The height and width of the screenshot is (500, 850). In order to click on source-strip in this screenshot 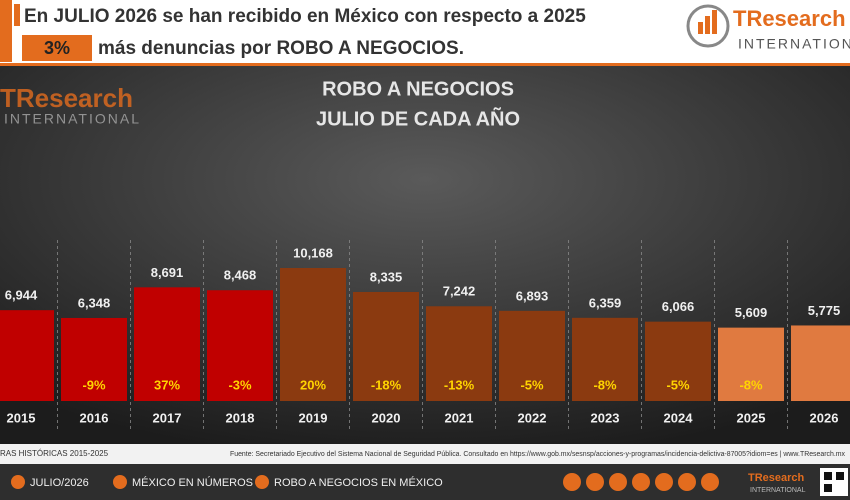, I will do `click(425, 454)`.